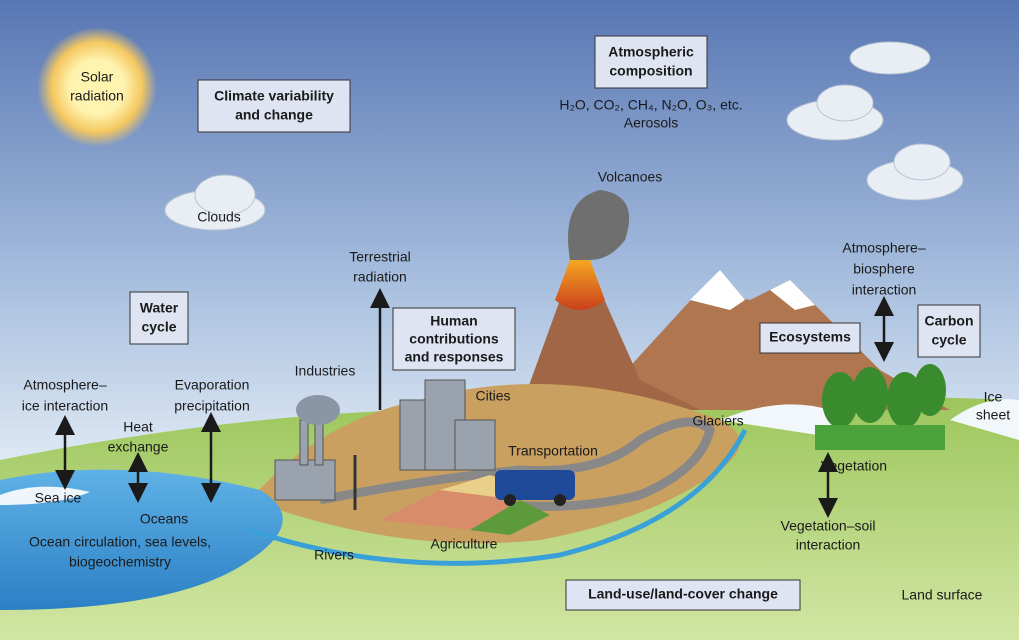 Image resolution: width=1019 pixels, height=640 pixels. I want to click on label: ice interaction, so click(65, 406).